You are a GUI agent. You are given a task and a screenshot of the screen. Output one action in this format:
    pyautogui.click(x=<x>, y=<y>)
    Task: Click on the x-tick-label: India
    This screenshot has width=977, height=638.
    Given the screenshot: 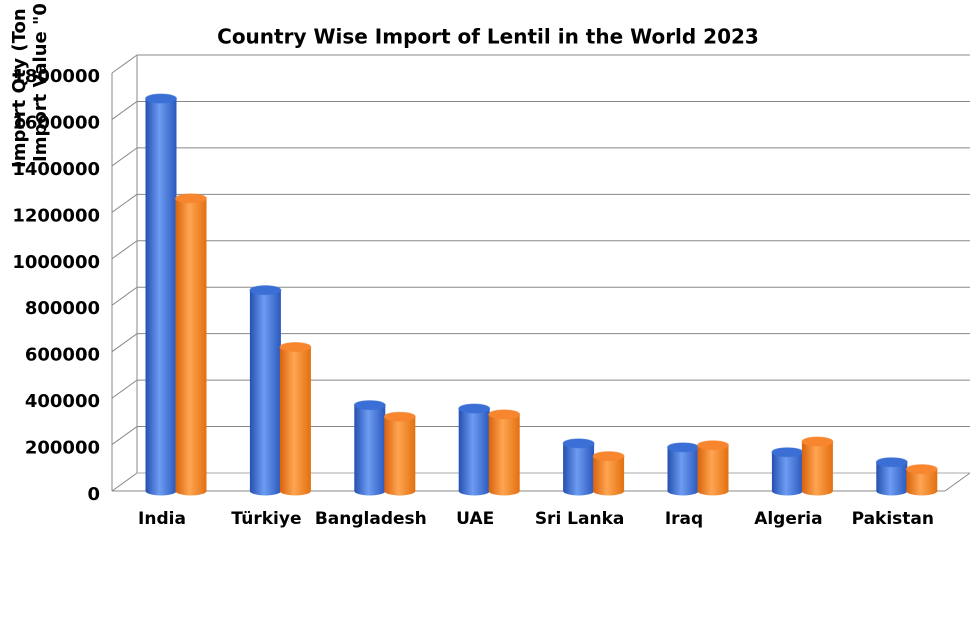 What is the action you would take?
    pyautogui.click(x=162, y=519)
    